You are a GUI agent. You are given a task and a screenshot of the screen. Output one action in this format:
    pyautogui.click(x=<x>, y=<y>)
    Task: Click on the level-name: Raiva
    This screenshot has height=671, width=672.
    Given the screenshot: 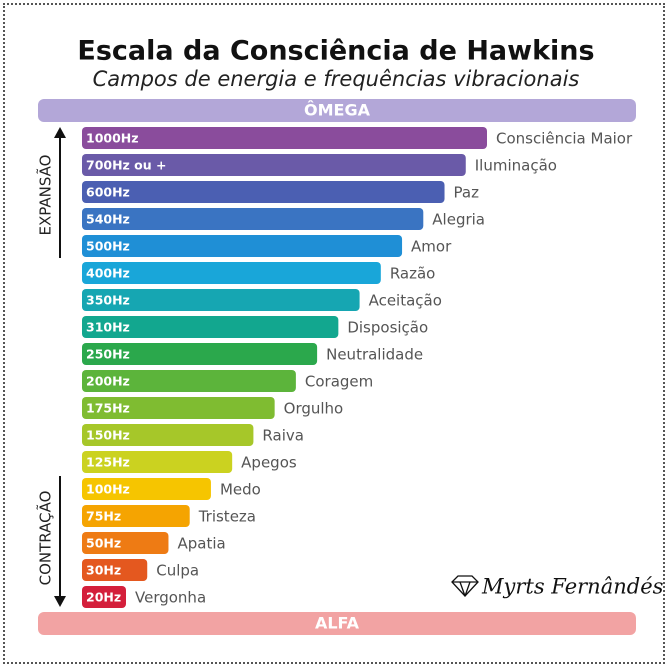 What is the action you would take?
    pyautogui.click(x=283, y=436)
    